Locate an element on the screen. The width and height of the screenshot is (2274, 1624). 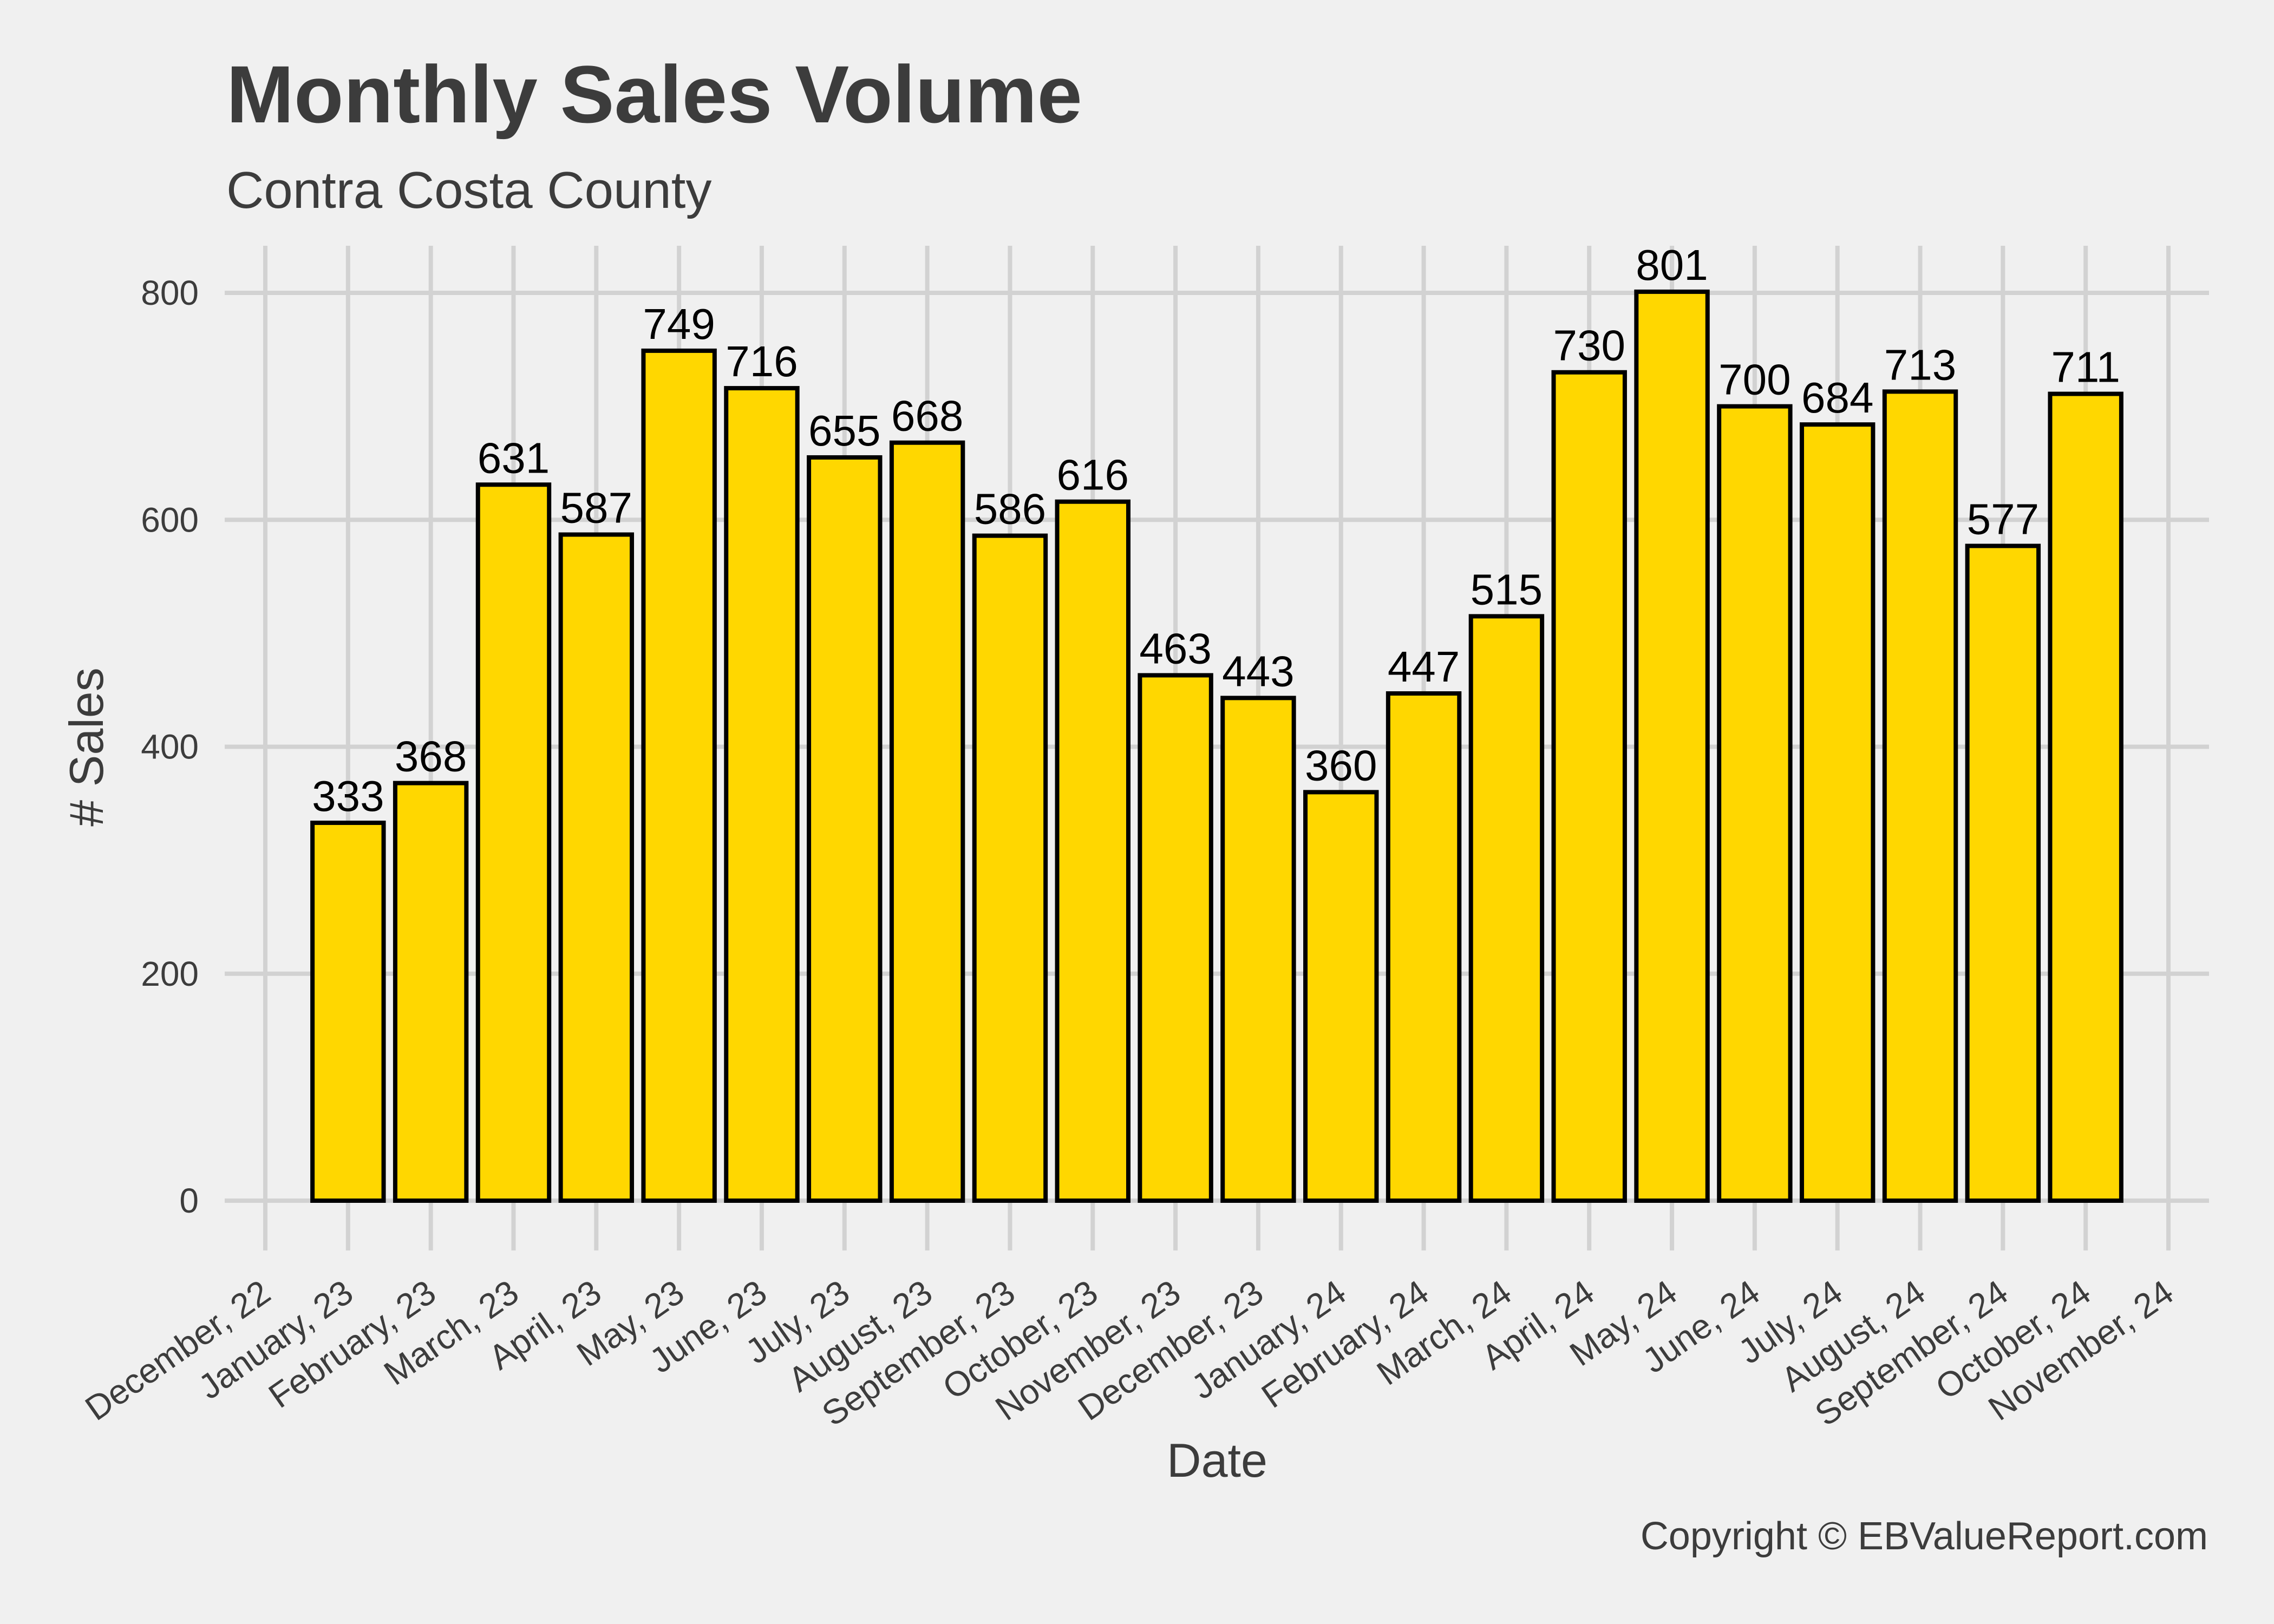
bar-value-label: 443 is located at coordinates (1258, 671).